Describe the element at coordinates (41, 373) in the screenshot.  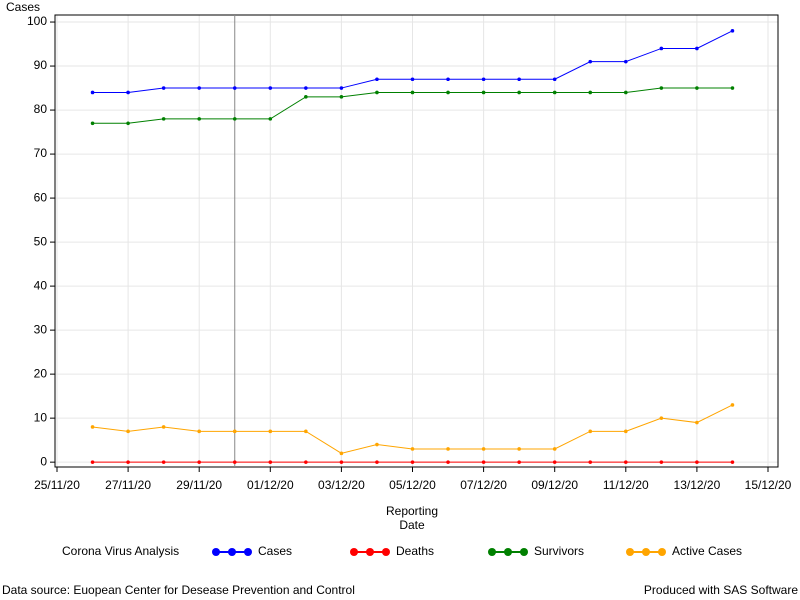
I see `y-tick-label: 20` at that location.